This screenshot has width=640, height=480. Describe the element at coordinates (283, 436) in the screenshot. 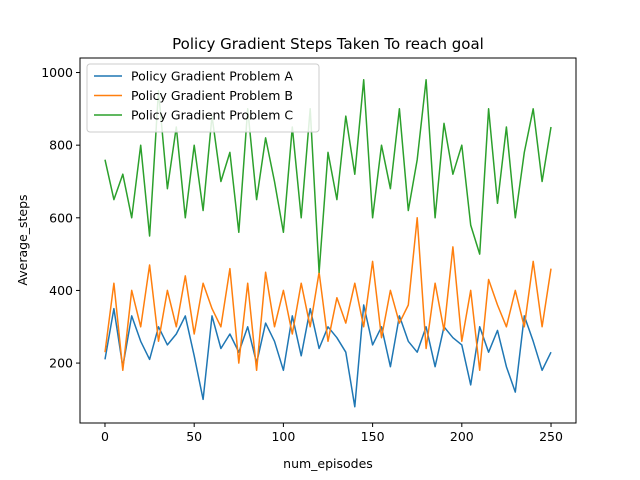

I see `x-tick-label: 100` at that location.